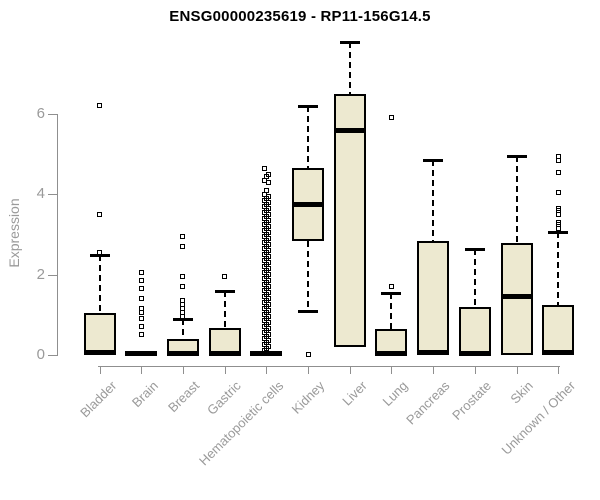 The height and width of the screenshot is (500, 600). I want to click on median-kidney, so click(308, 204).